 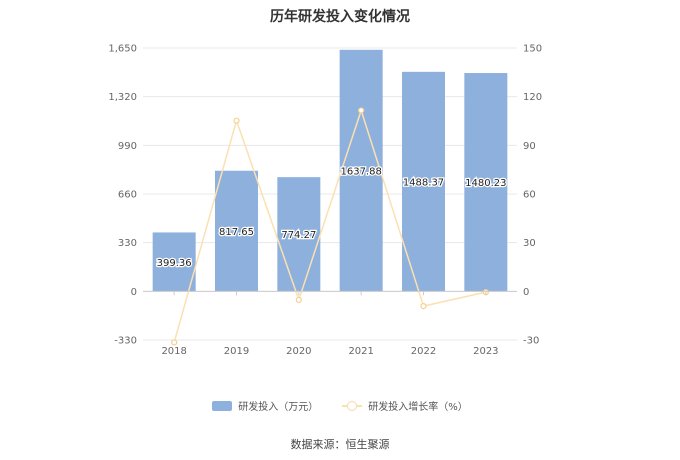 I want to click on bar-value-label: 399.36, so click(x=174, y=263).